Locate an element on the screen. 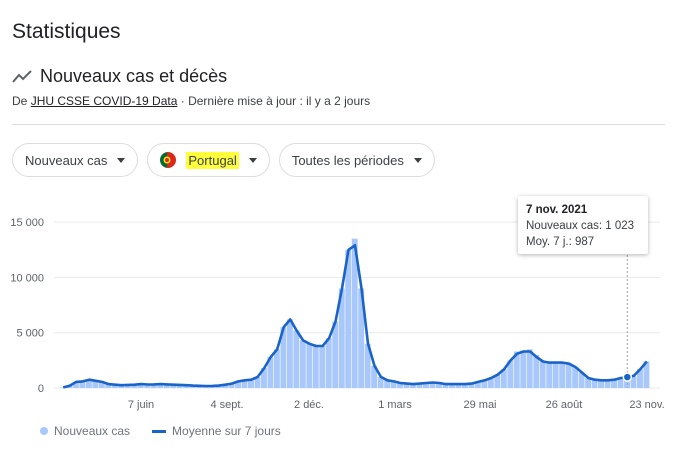 The height and width of the screenshot is (451, 685). period-dropdown: Toutes les périodes is located at coordinates (356, 160).